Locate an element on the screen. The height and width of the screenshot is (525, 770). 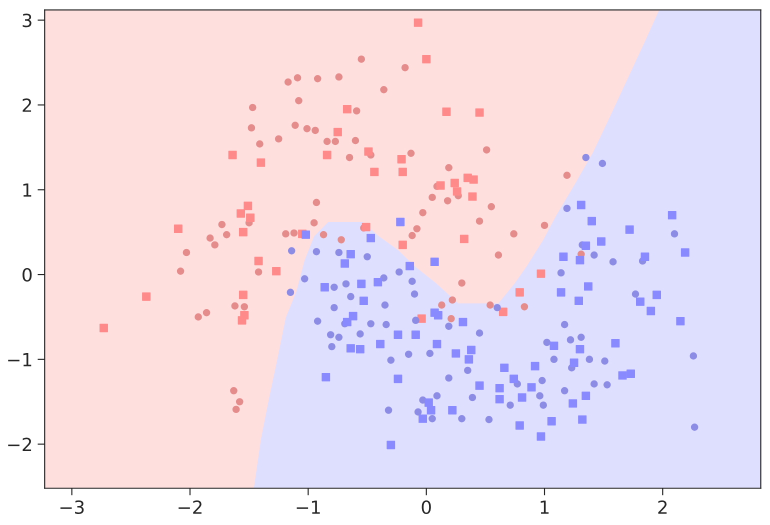
x-tick-label: −2 is located at coordinates (190, 507).